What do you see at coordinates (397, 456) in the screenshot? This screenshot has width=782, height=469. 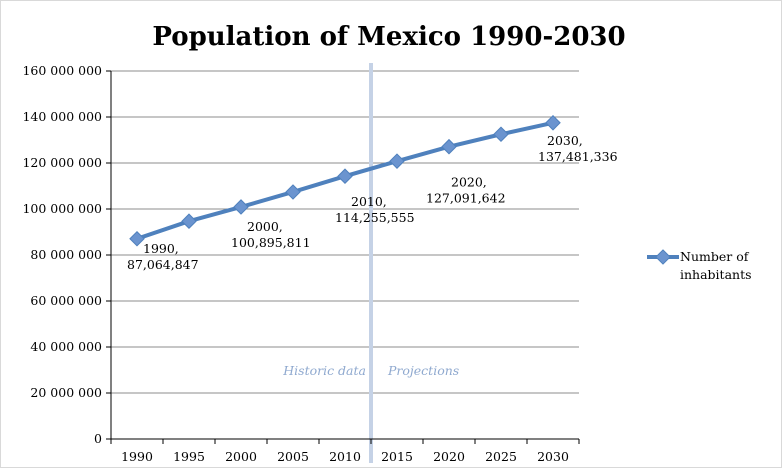 I see `x-tick-label: 2015` at bounding box center [397, 456].